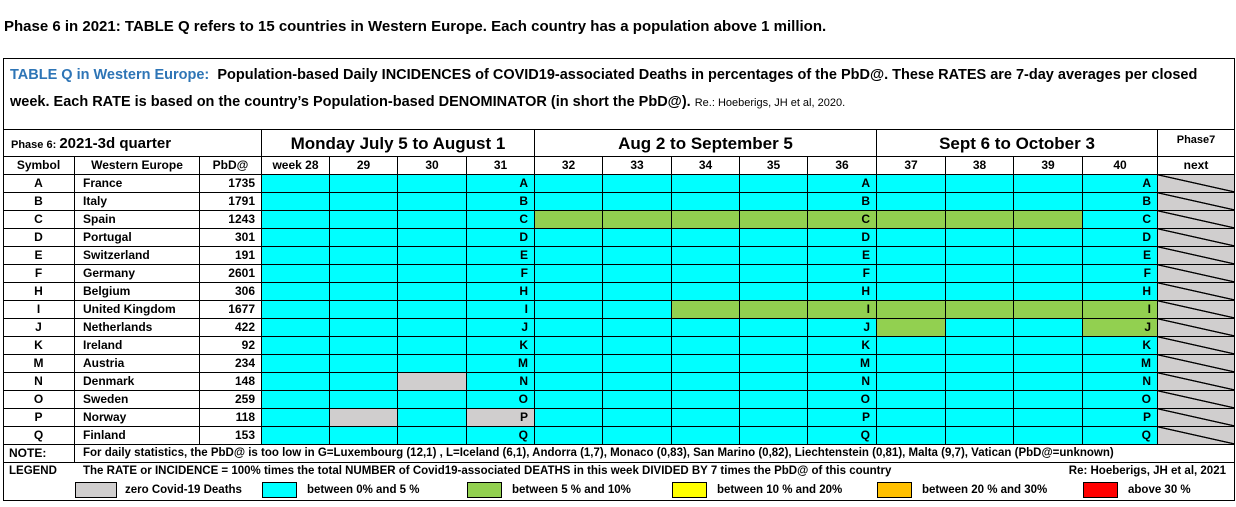 This screenshot has width=1236, height=507. I want to click on rate-cell: P, so click(501, 418).